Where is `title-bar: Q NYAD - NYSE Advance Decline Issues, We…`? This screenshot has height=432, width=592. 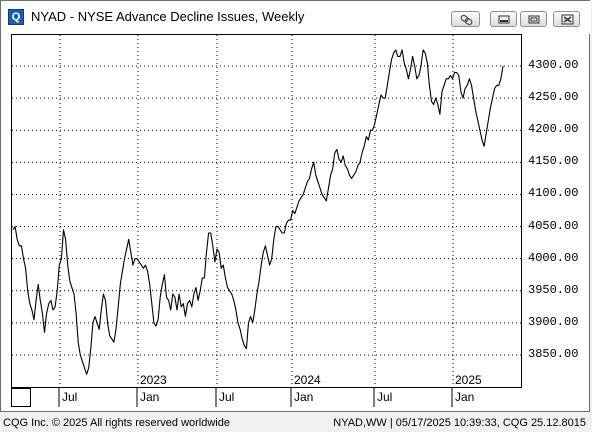 title-bar: Q NYAD - NYSE Advance Decline Issues, We… is located at coordinates (296, 17).